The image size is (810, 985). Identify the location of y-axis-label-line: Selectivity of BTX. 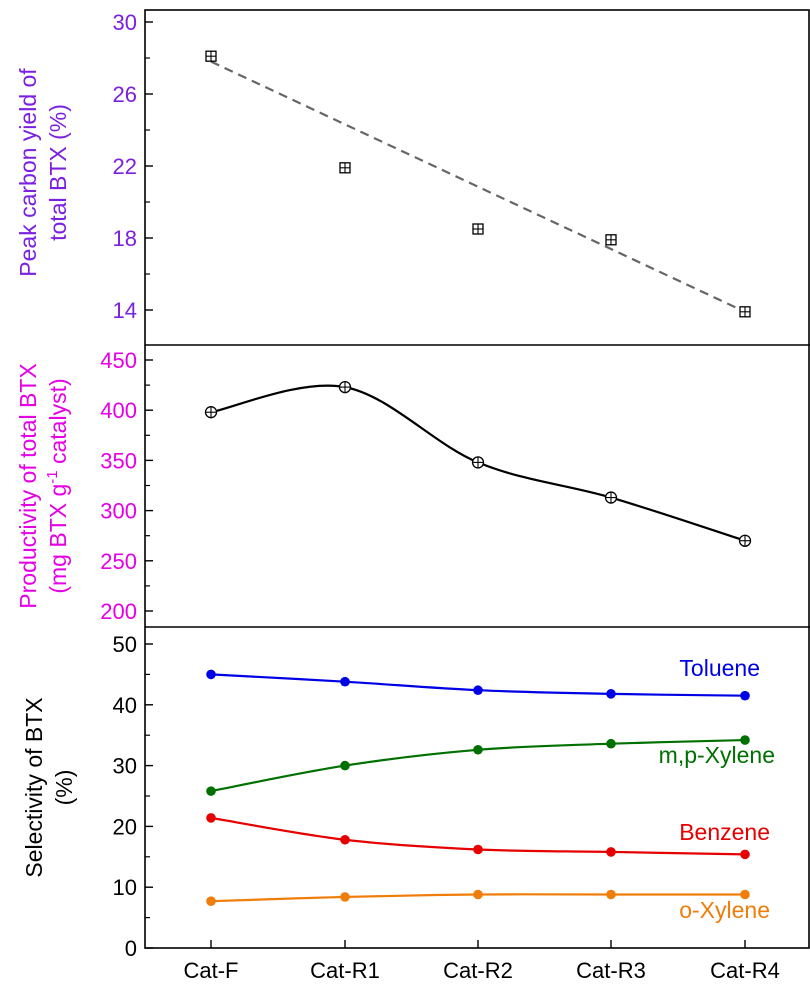
(34, 787).